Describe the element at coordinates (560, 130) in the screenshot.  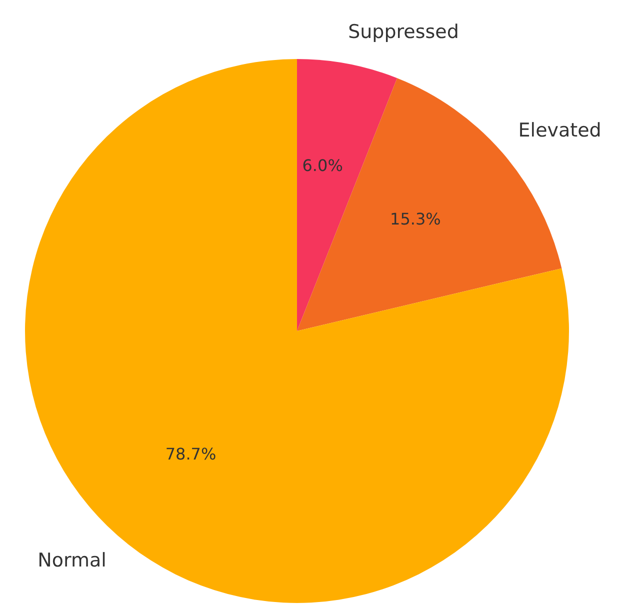
I see `slice-label: Elevated` at that location.